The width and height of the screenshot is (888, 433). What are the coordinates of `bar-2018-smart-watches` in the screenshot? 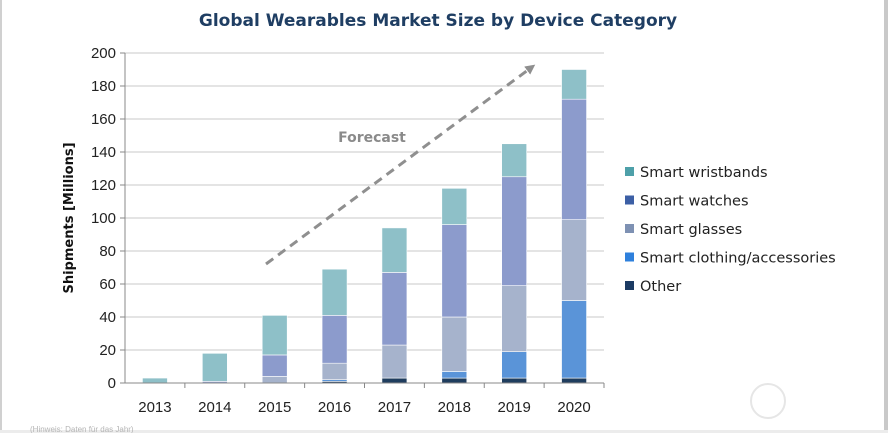 It's located at (454, 271).